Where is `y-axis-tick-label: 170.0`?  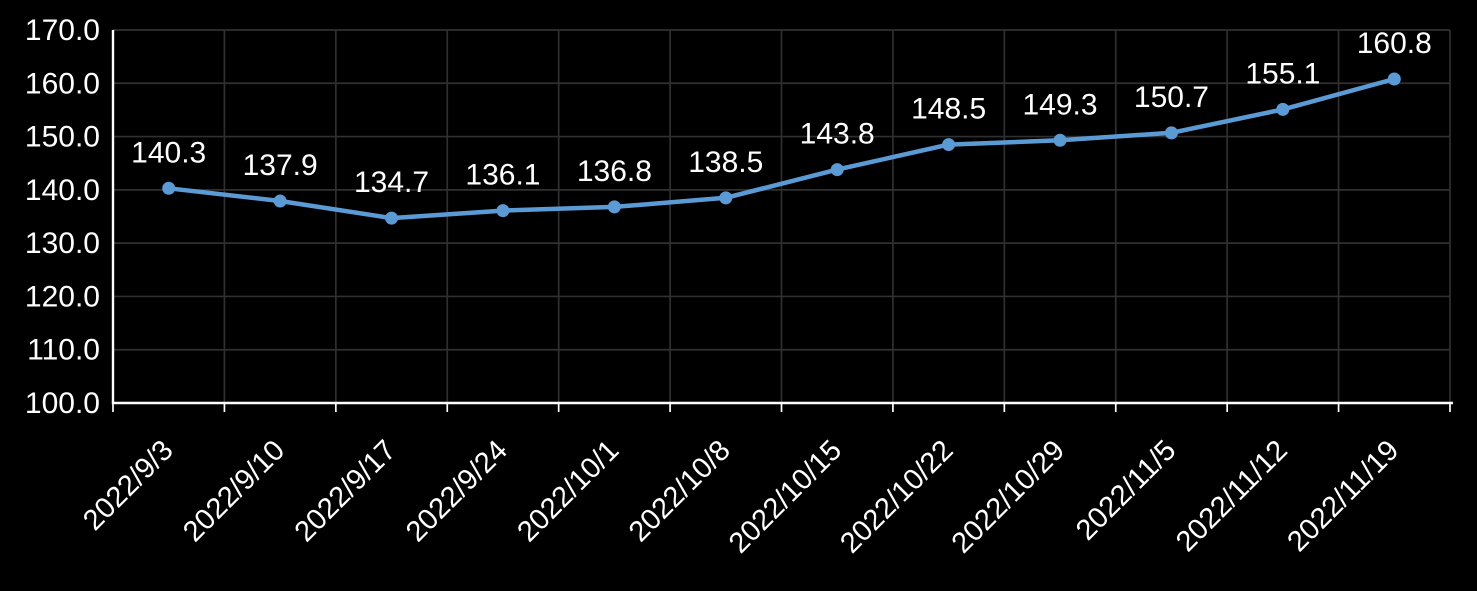 y-axis-tick-label: 170.0 is located at coordinates (62, 30).